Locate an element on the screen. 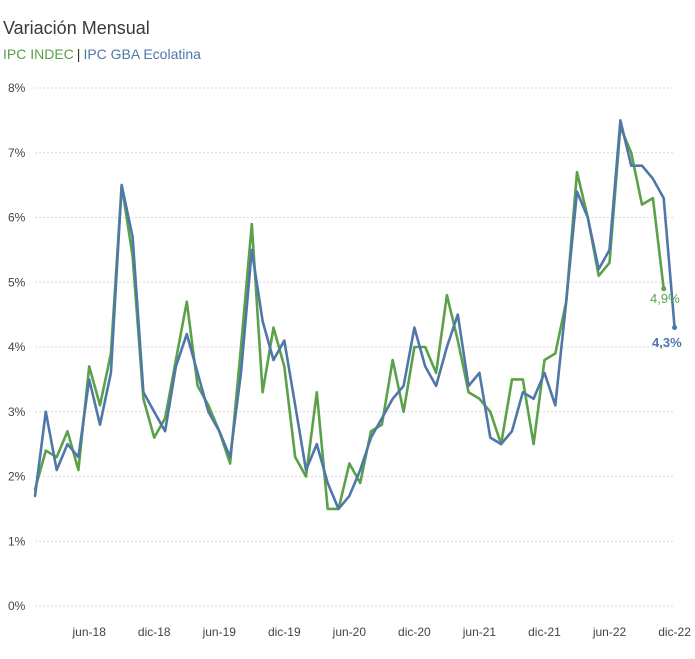  x-tick-label: jun-19 is located at coordinates (219, 632).